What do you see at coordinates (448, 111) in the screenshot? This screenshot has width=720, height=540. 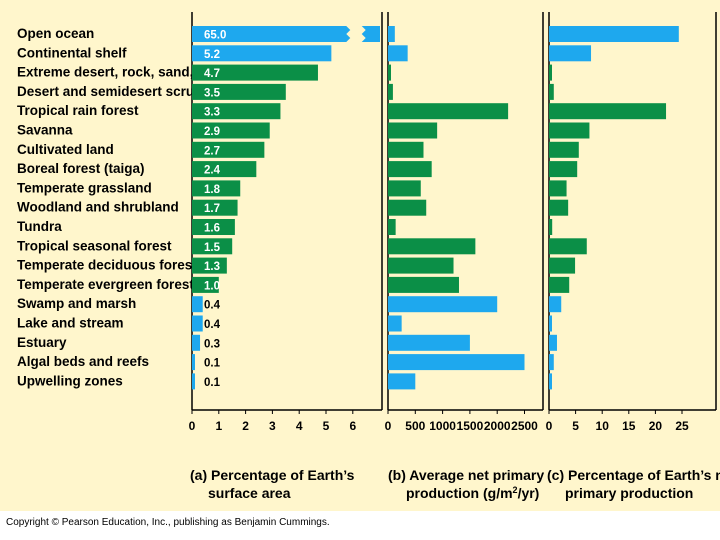 I see `bar-b-tropical-rain-forest` at bounding box center [448, 111].